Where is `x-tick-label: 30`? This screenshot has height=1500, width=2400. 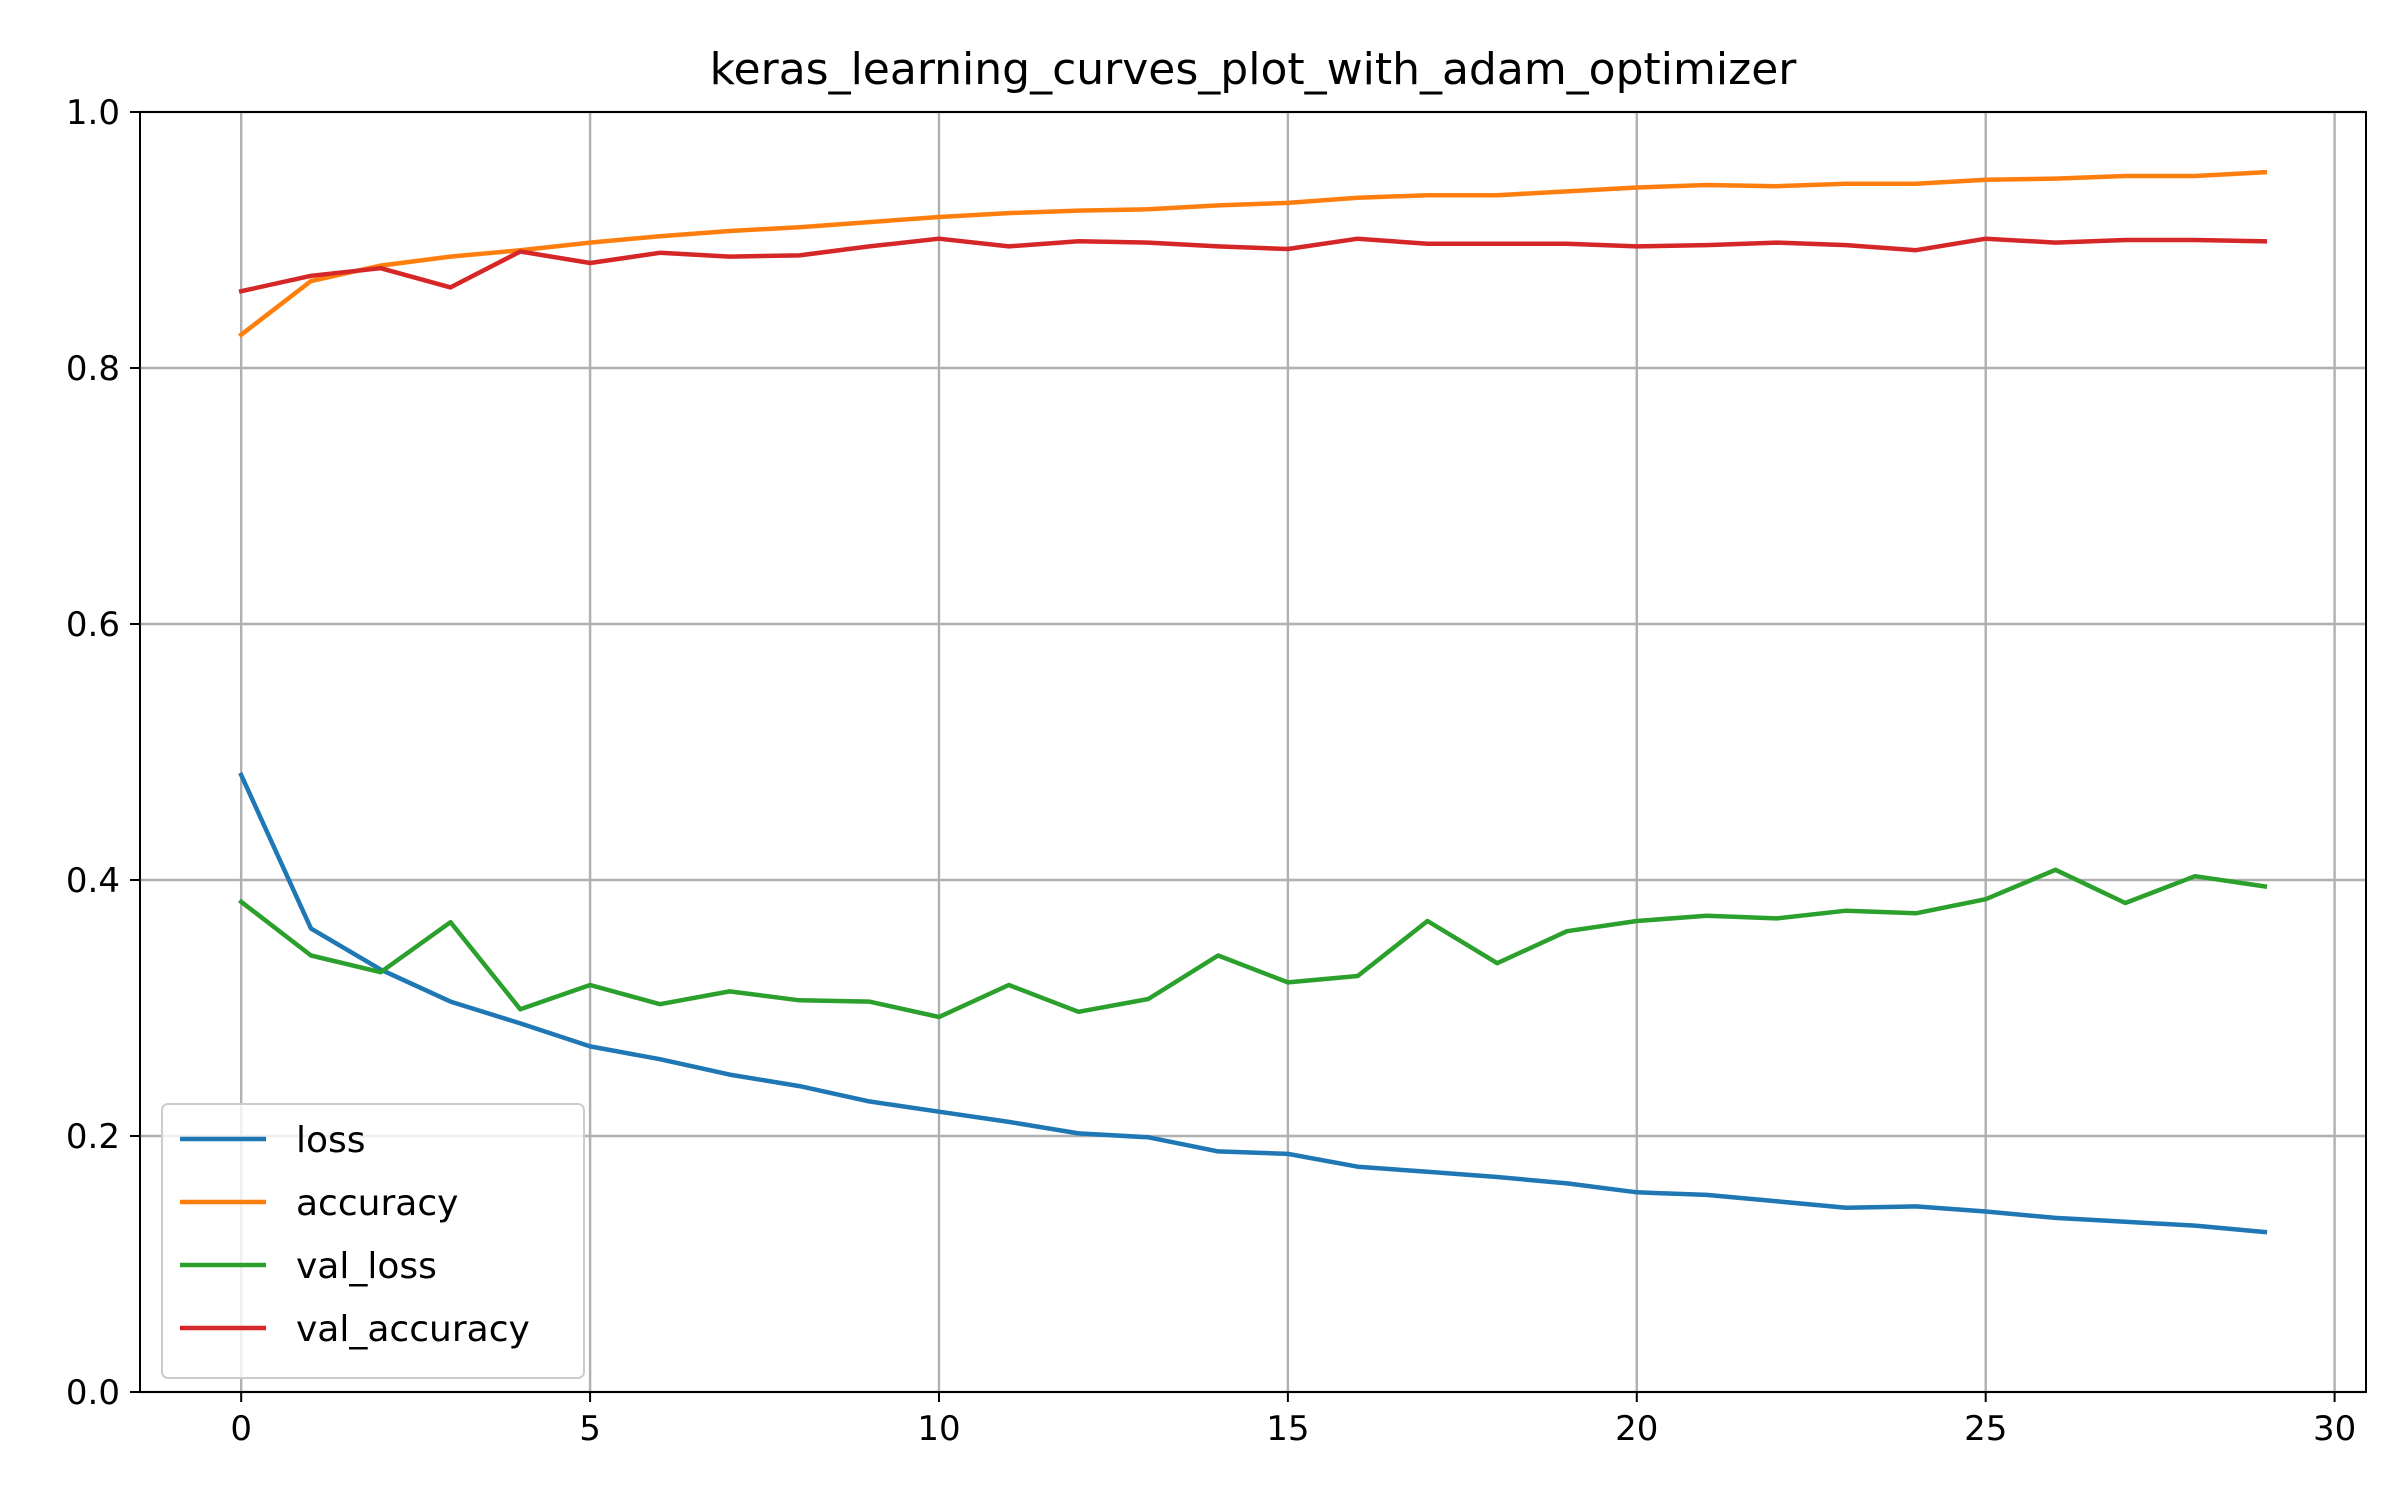
x-tick-label: 30 is located at coordinates (2334, 1429).